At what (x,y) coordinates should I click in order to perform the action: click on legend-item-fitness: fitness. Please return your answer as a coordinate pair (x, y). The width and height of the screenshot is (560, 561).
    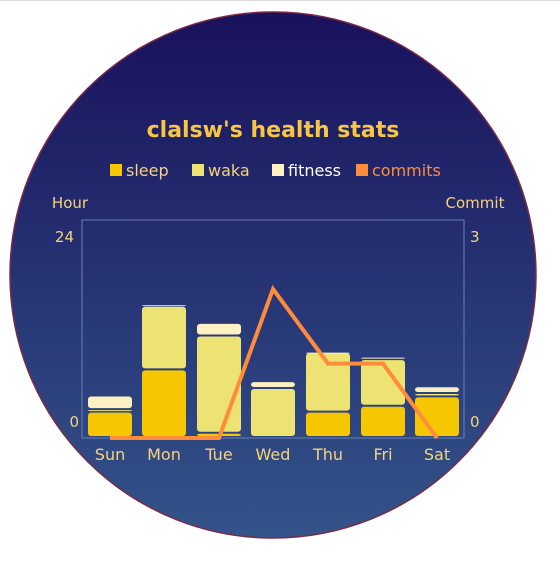
    Looking at the image, I should click on (306, 170).